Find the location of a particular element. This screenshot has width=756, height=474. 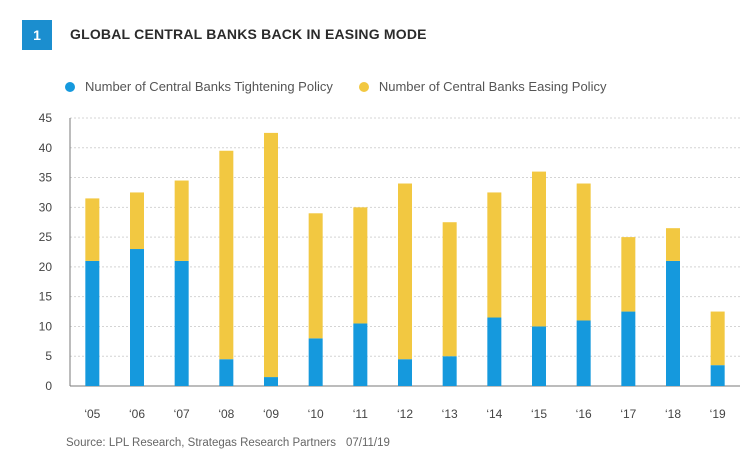

x-tick-label: ‘10 is located at coordinates (316, 414).